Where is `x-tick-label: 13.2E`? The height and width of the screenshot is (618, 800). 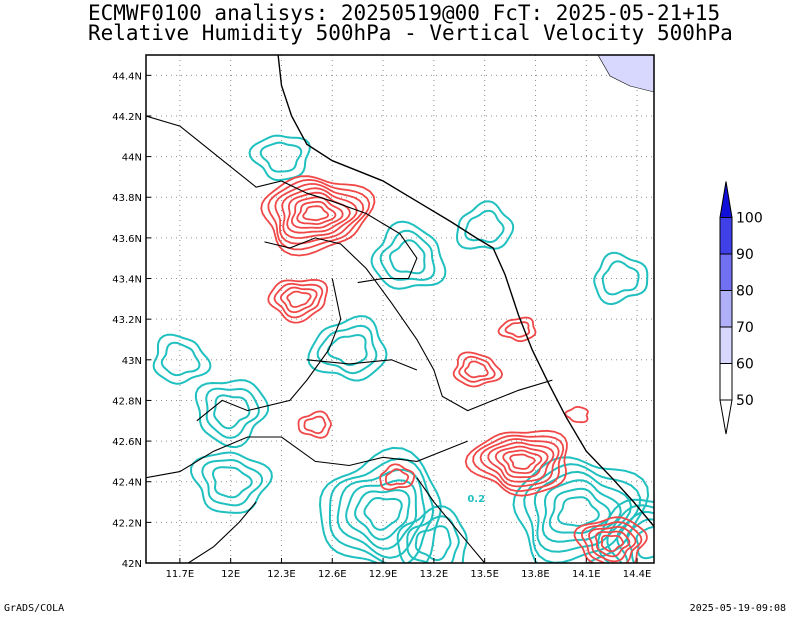
x-tick-label: 13.2E is located at coordinates (434, 574).